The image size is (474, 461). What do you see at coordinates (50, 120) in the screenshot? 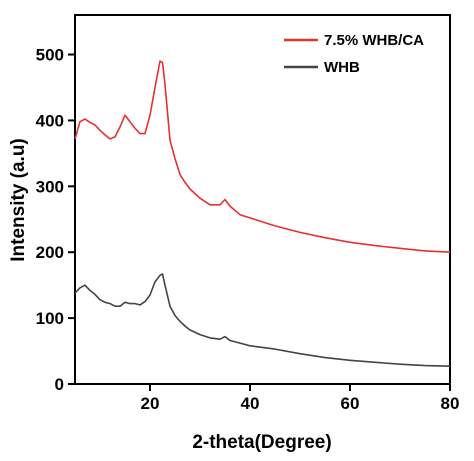
I see `y-tick-label: 400` at bounding box center [50, 120].